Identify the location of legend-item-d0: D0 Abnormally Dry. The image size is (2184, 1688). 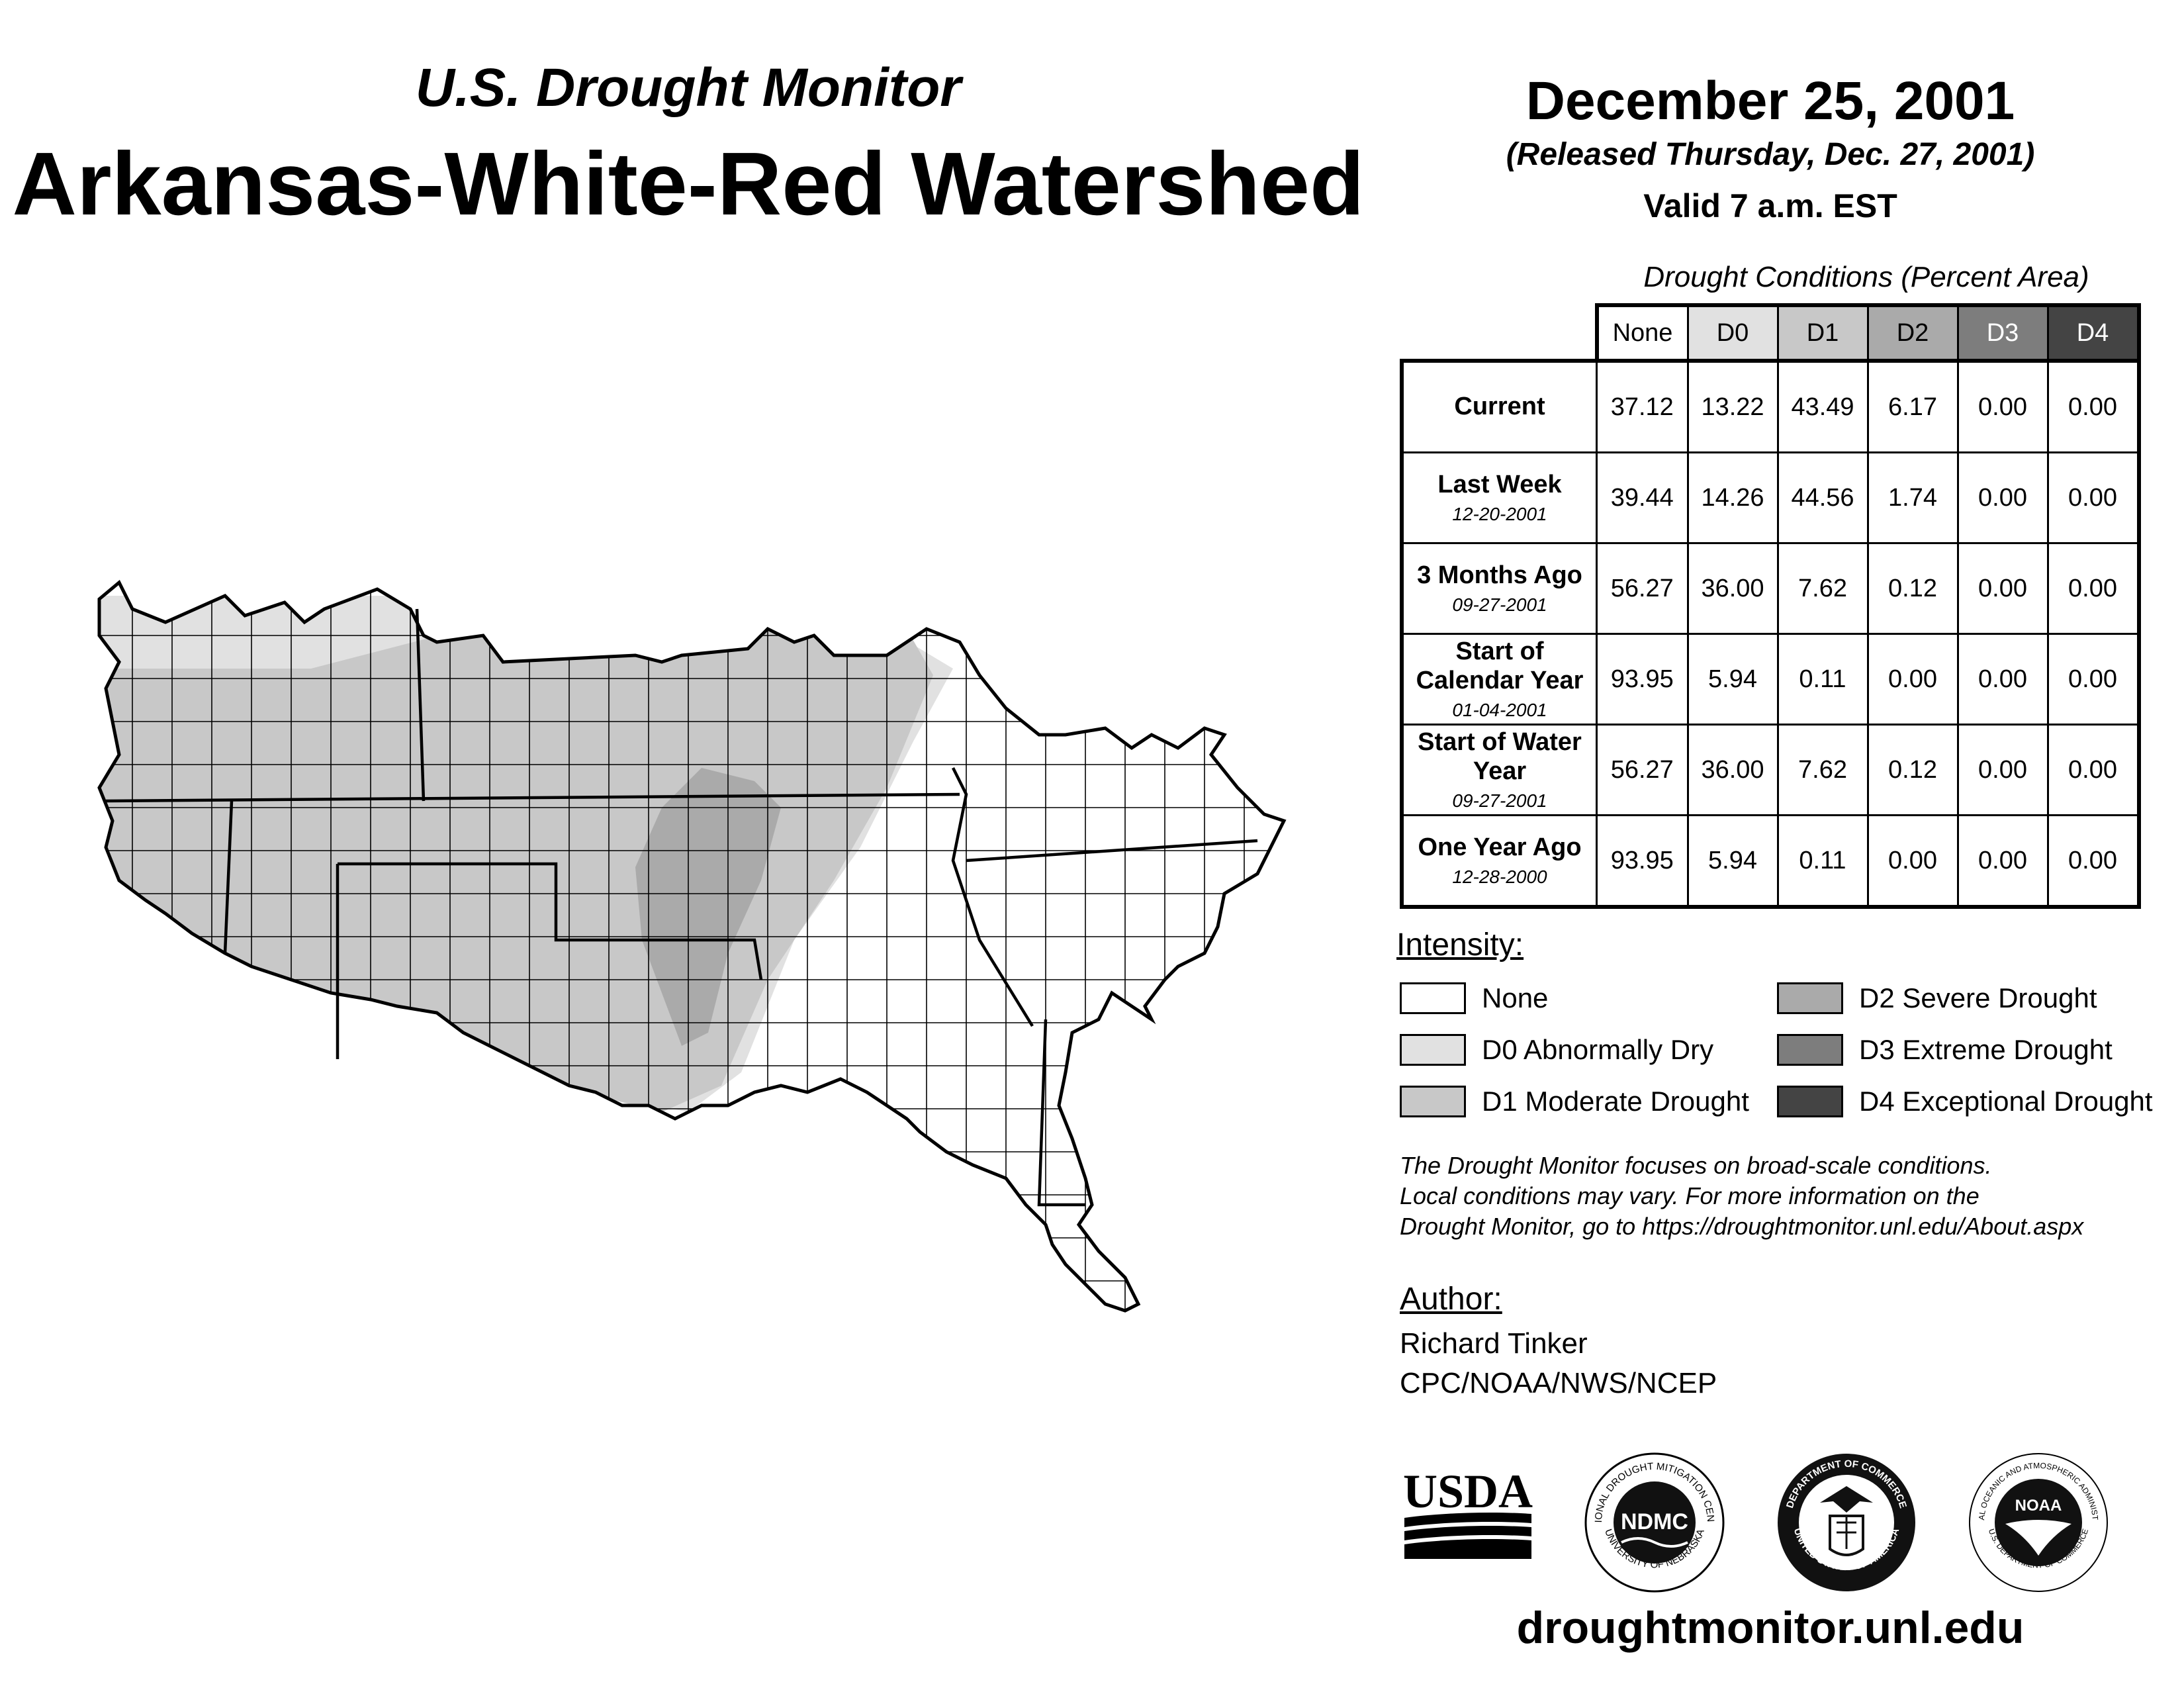
(1556, 1050).